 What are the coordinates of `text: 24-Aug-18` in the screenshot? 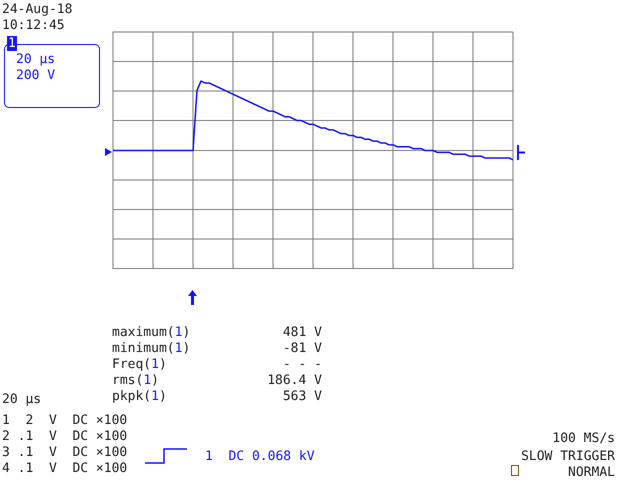 It's located at (37, 9).